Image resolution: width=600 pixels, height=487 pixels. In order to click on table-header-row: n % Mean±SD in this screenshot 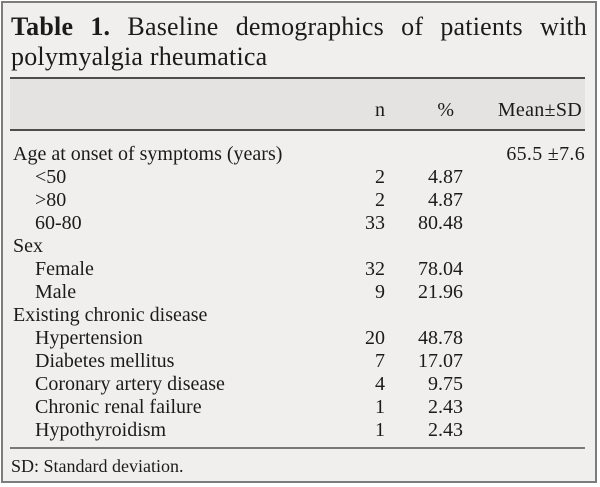, I will do `click(297, 104)`.